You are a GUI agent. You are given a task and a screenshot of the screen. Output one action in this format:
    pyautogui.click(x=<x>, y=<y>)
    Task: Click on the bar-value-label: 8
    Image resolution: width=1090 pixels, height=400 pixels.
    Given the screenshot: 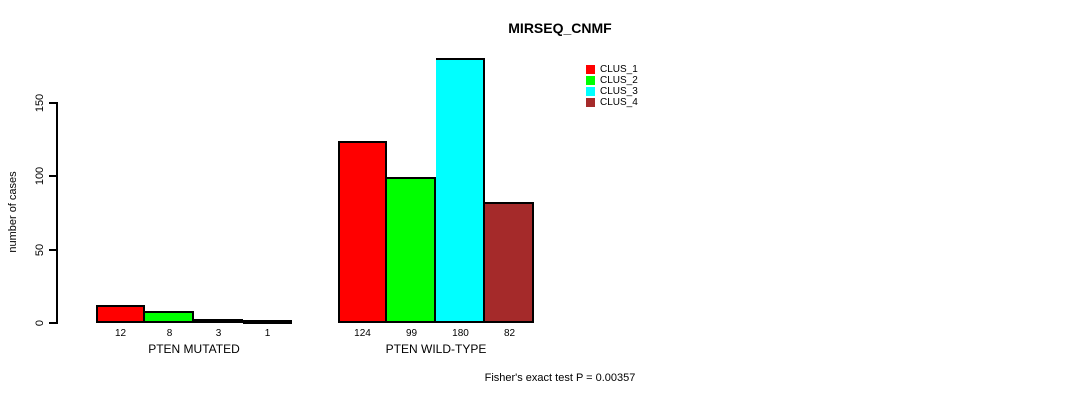 What is the action you would take?
    pyautogui.click(x=169, y=333)
    